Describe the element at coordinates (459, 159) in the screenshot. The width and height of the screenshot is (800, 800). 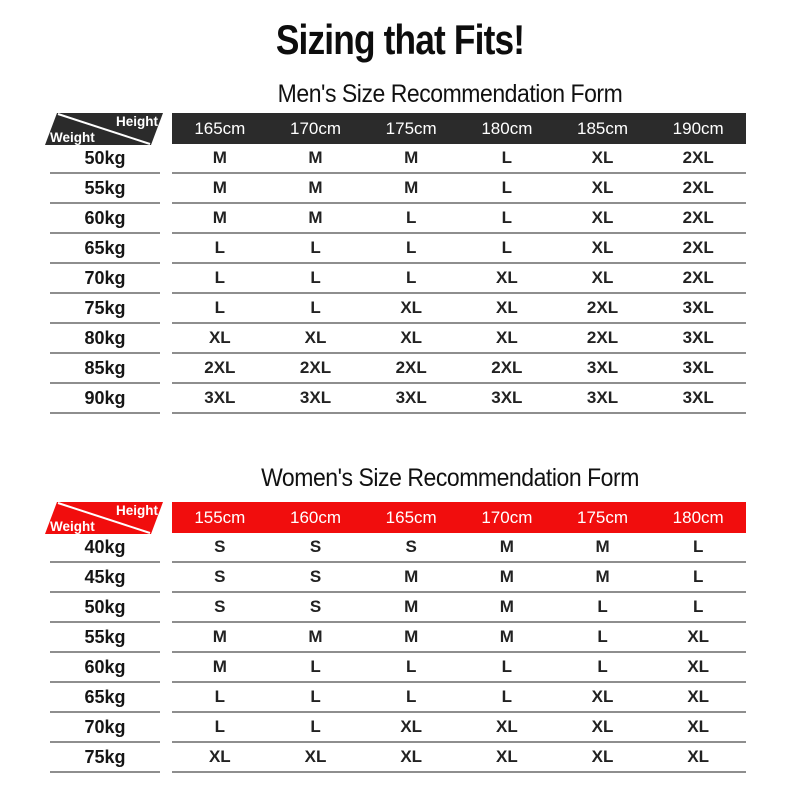
I see `size-row: M M M L XL 2XL` at that location.